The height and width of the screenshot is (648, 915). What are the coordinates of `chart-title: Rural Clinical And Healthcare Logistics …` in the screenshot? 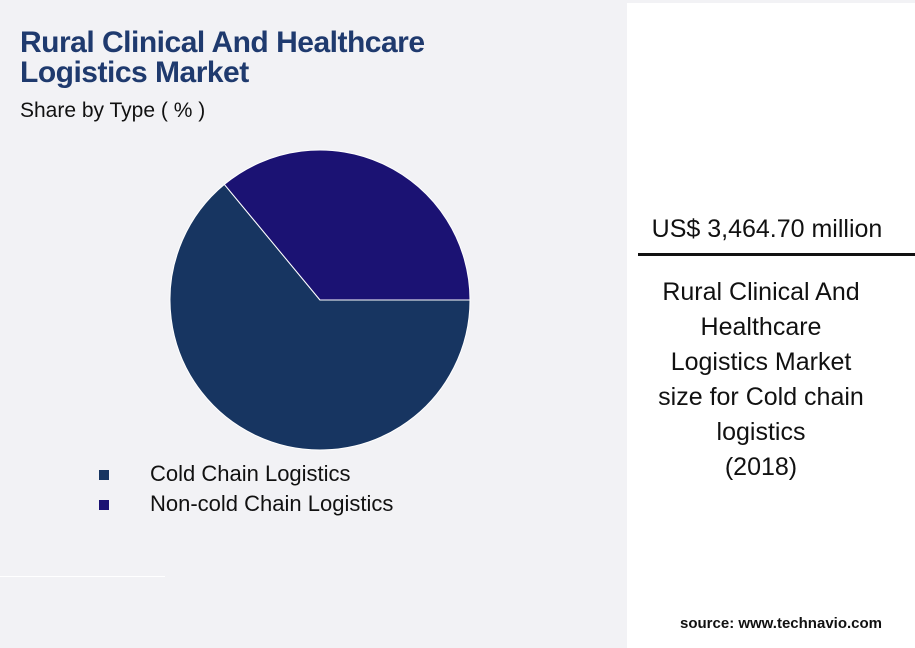 It's located at (222, 57).